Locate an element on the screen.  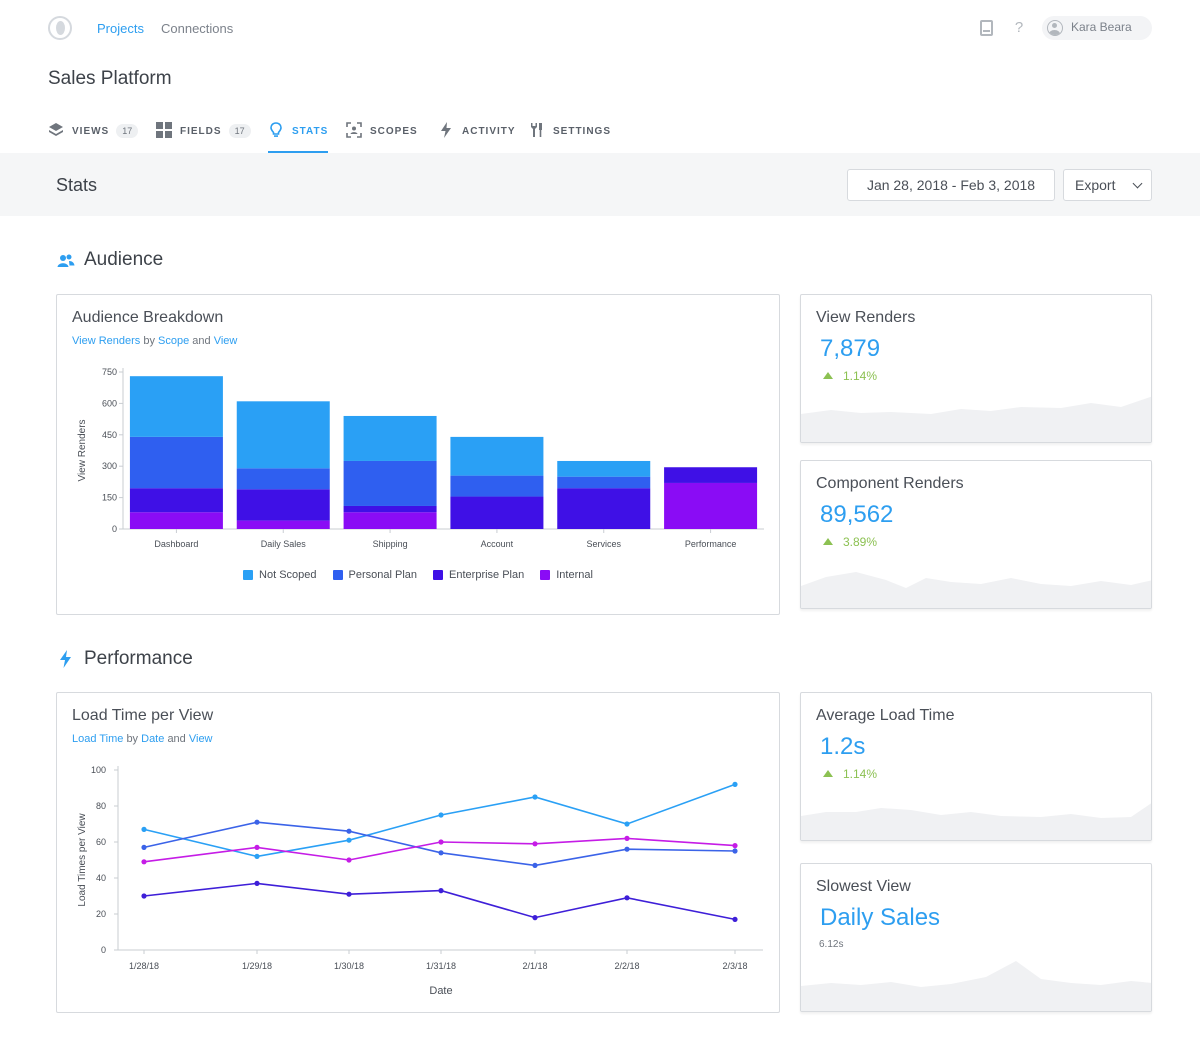
tab-fields-count: 17 is located at coordinates (239, 131).